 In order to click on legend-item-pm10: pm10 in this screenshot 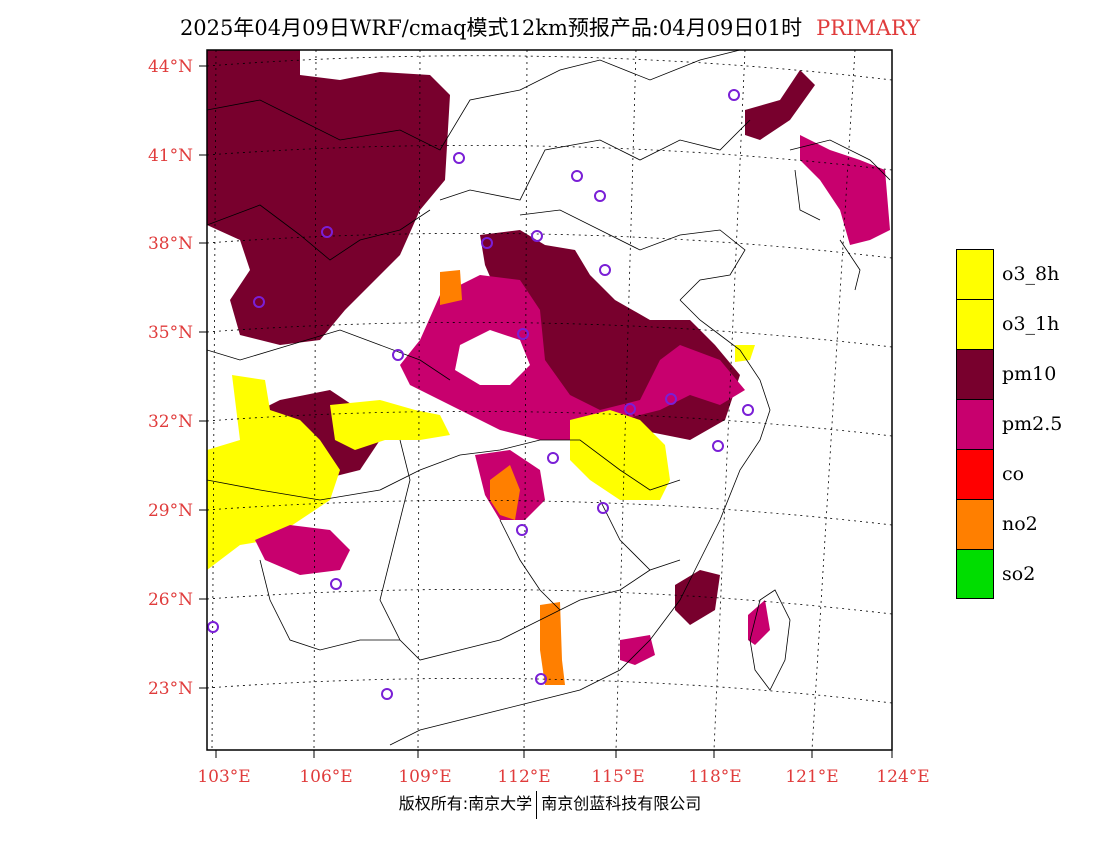, I will do `click(1016, 374)`.